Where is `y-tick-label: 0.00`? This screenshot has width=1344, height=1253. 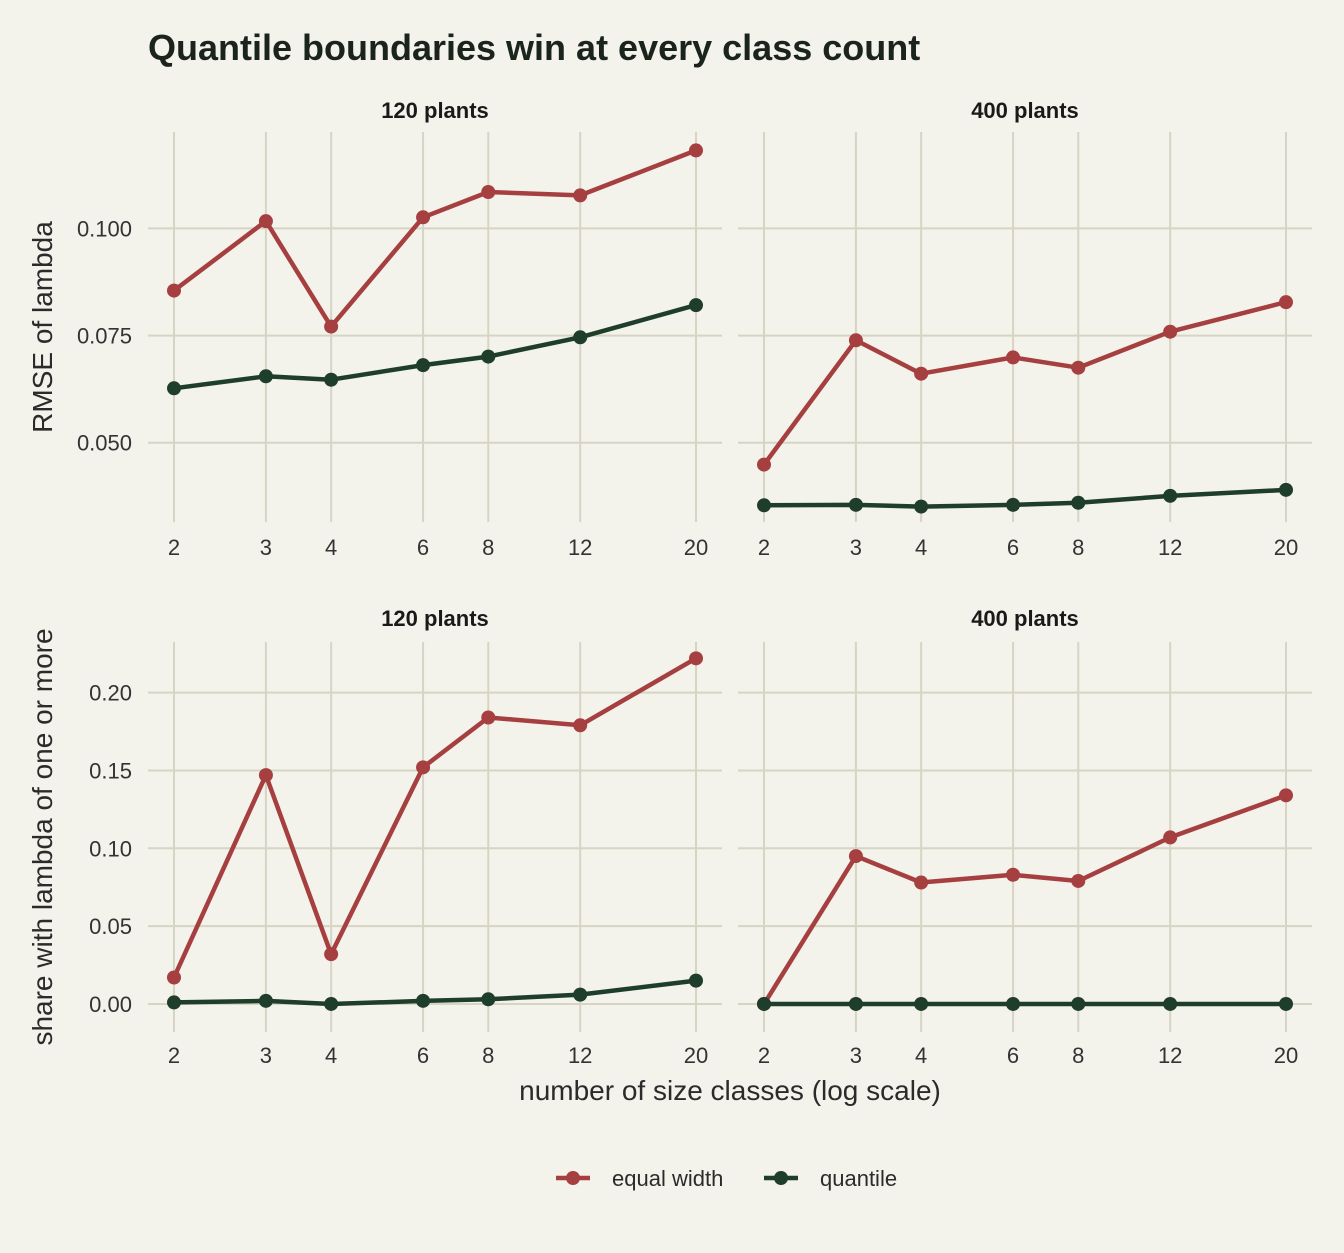
y-tick-label: 0.00 is located at coordinates (110, 1004).